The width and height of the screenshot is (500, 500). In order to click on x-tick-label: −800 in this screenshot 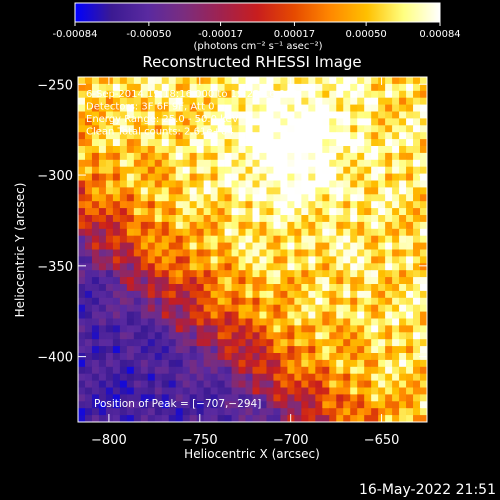, I will do `click(109, 440)`.